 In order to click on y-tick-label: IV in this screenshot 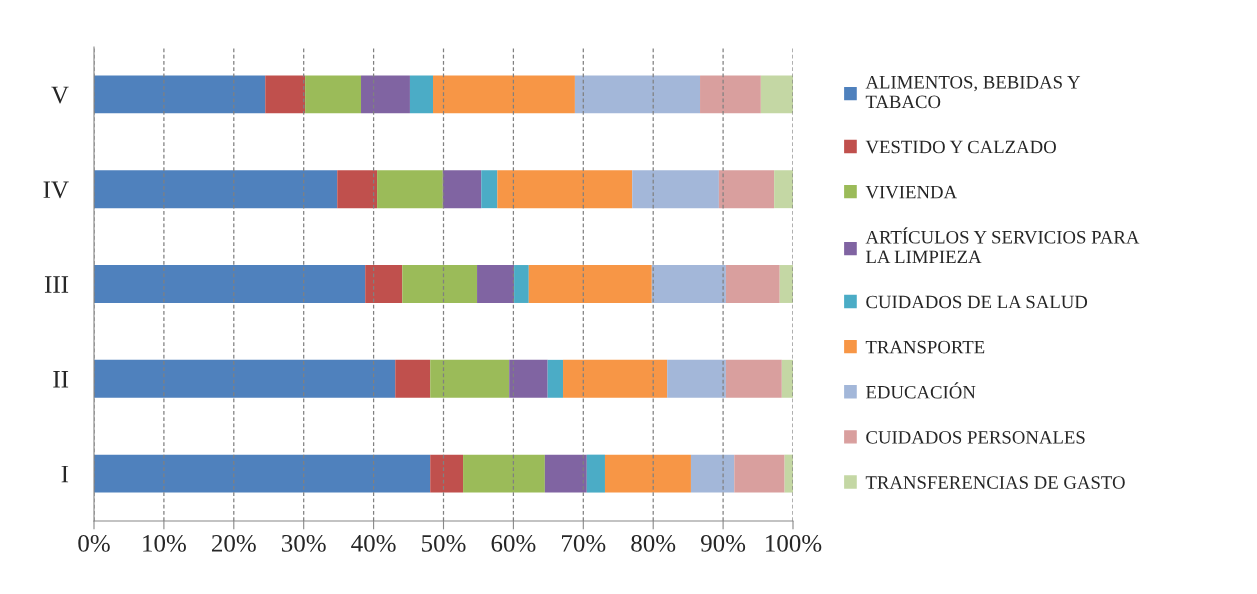, I will do `click(56, 190)`.